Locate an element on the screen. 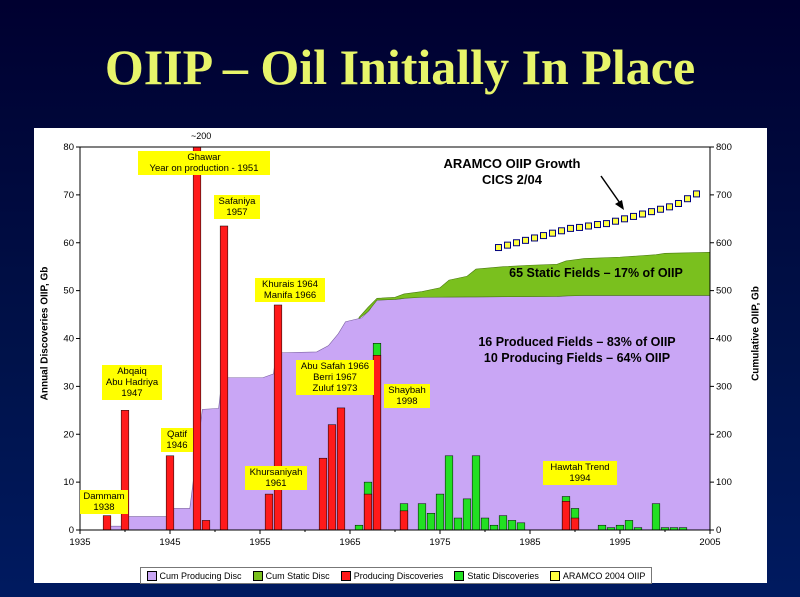 The image size is (800, 597). khurais-label: Khurais 1964 Manifa 1966 is located at coordinates (290, 290).